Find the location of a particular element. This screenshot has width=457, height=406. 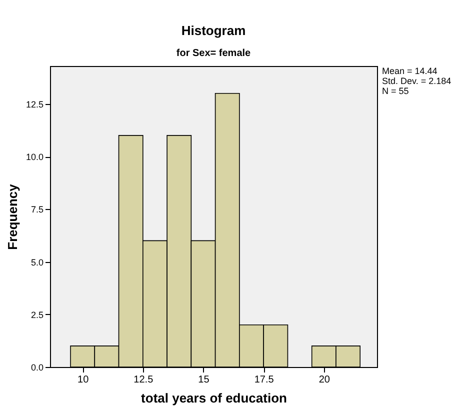

y-tick-label: 5.0 is located at coordinates (37, 262).